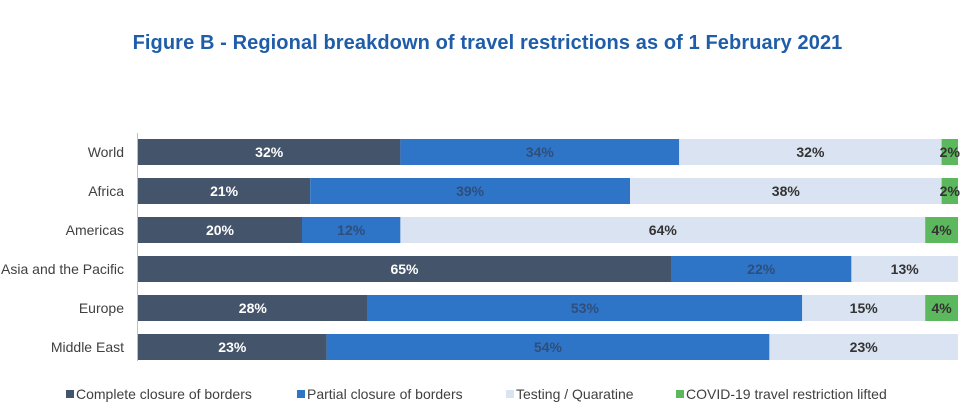 The height and width of the screenshot is (406, 975). I want to click on data-label-world-partial-closure-of-borders: 34%, so click(540, 152).